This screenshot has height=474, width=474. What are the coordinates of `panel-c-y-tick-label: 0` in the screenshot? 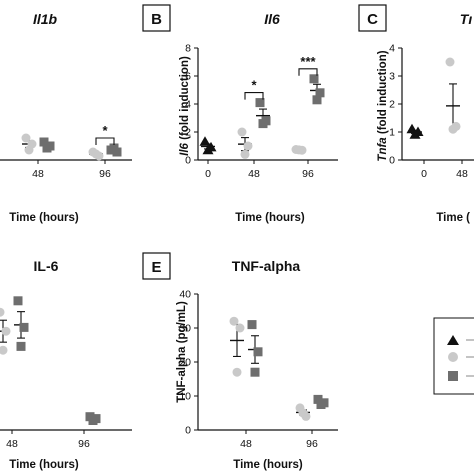 It's located at (392, 161).